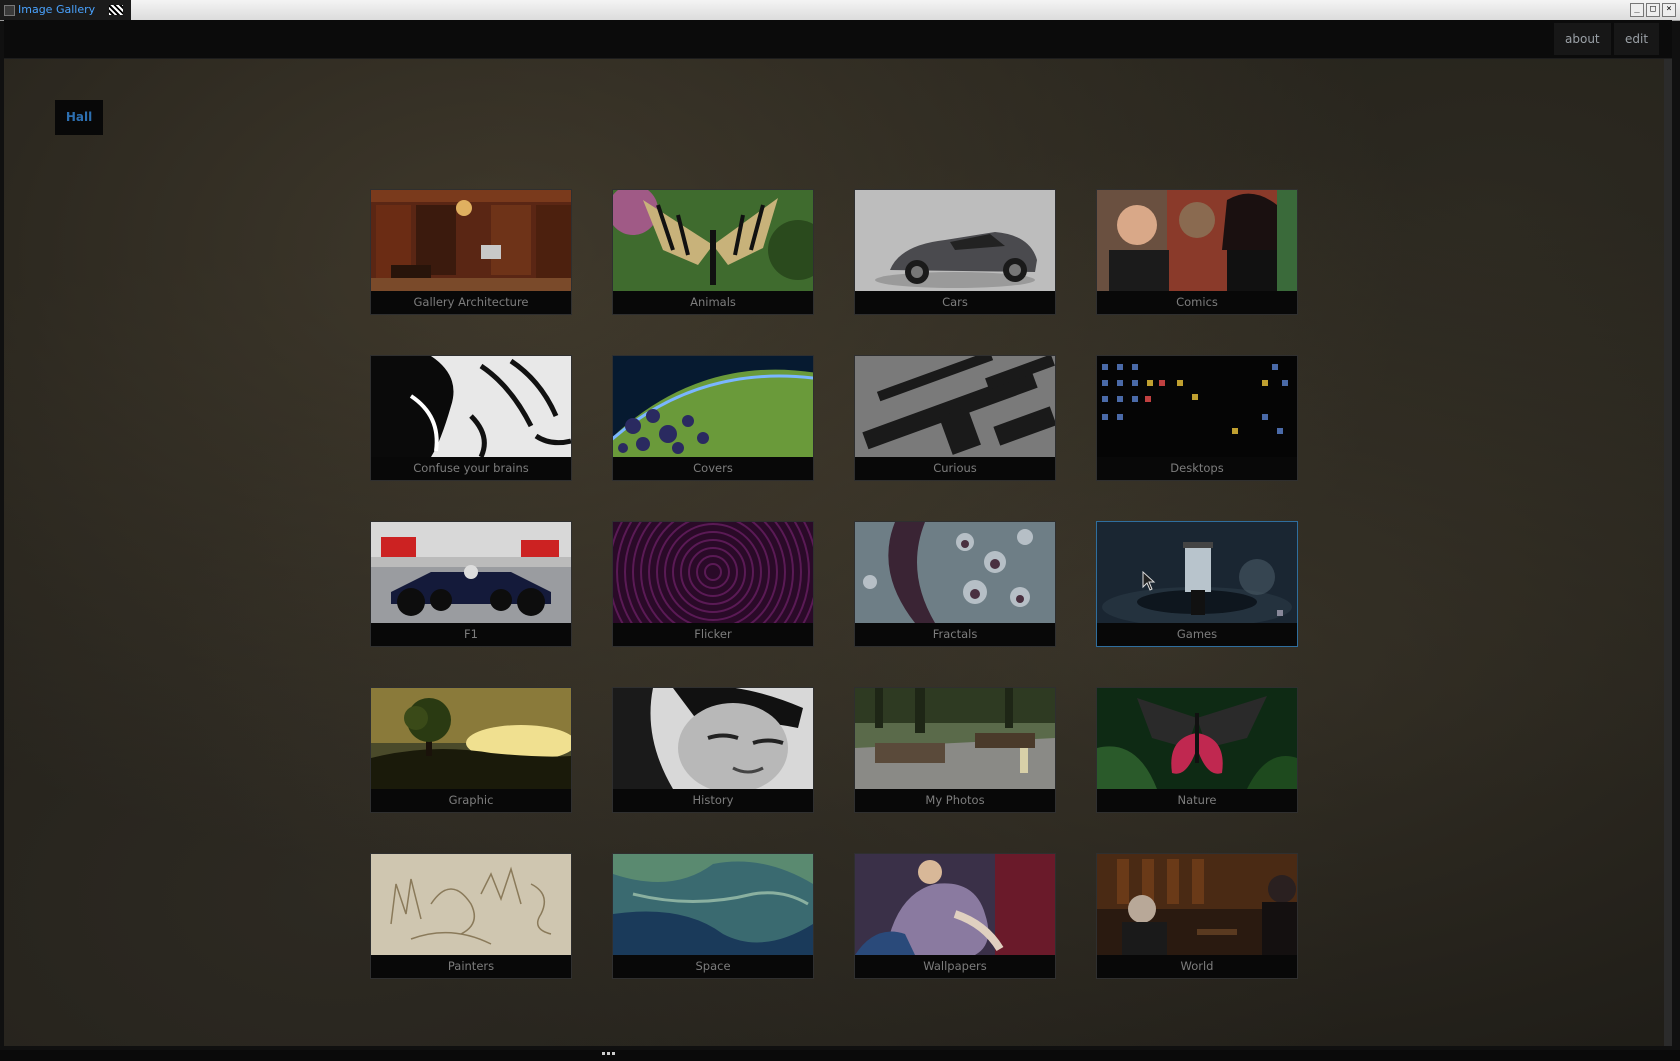 The width and height of the screenshot is (1680, 1061). Describe the element at coordinates (608, 1048) in the screenshot. I see `resize-grip-icon` at that location.